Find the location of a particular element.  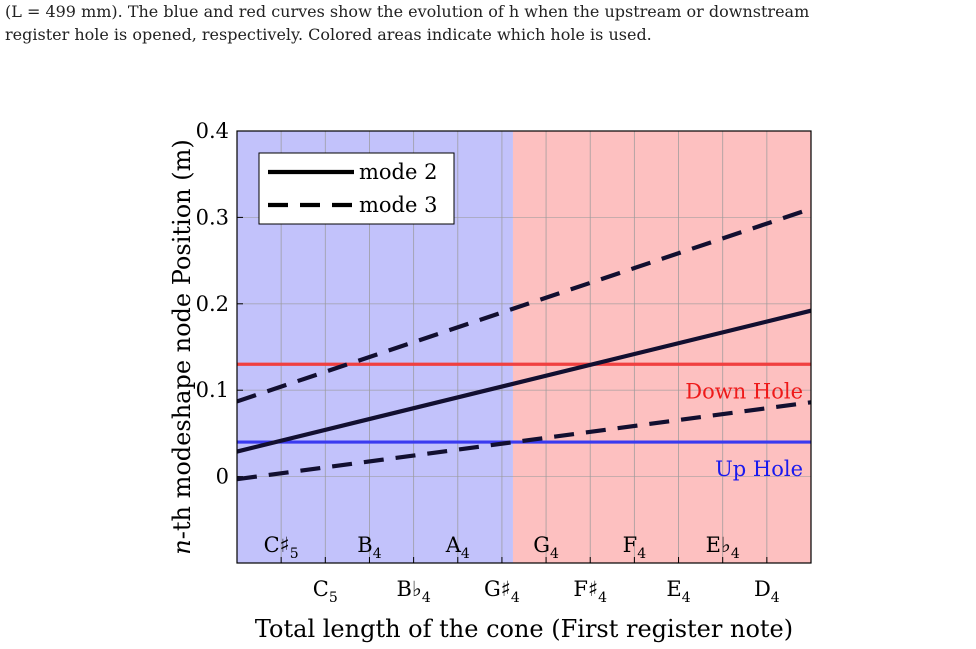

mode-2-line is located at coordinates (524, 381).